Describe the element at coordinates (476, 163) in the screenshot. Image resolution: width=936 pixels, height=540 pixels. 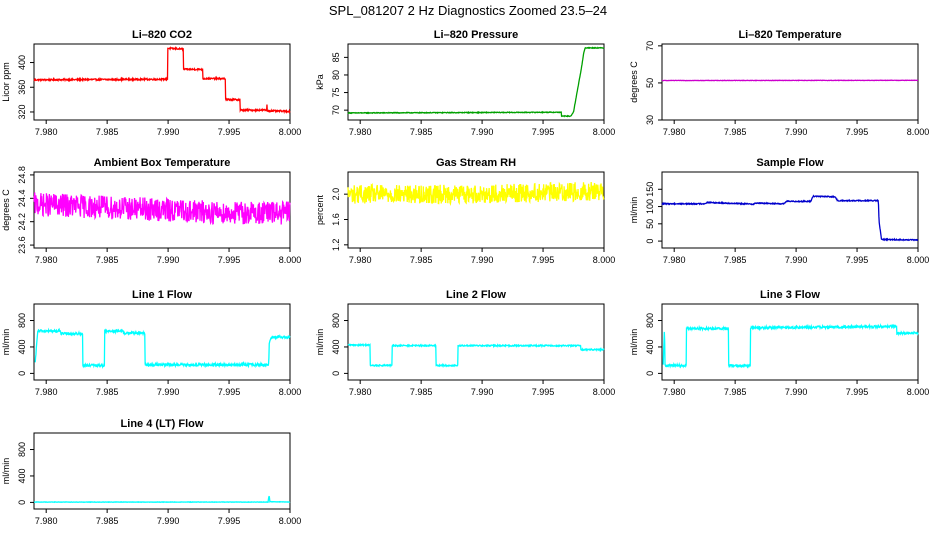
I see `panel-title: Gas Stream RH` at that location.